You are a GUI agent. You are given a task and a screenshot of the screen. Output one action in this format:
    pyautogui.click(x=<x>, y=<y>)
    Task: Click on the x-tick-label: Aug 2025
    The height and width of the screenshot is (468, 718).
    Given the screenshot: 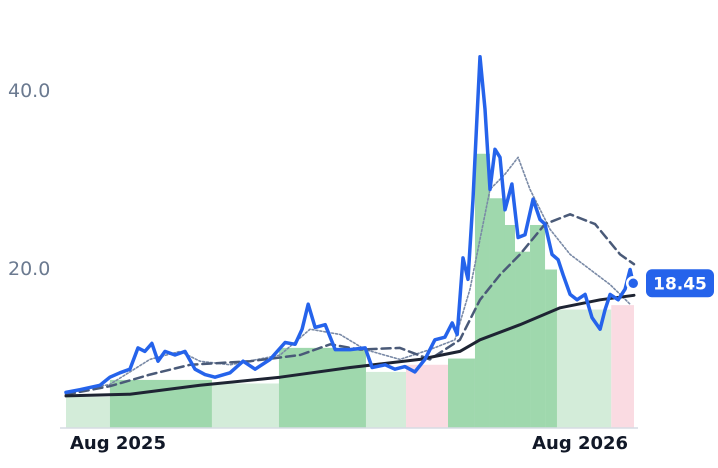 What is the action you would take?
    pyautogui.click(x=118, y=443)
    